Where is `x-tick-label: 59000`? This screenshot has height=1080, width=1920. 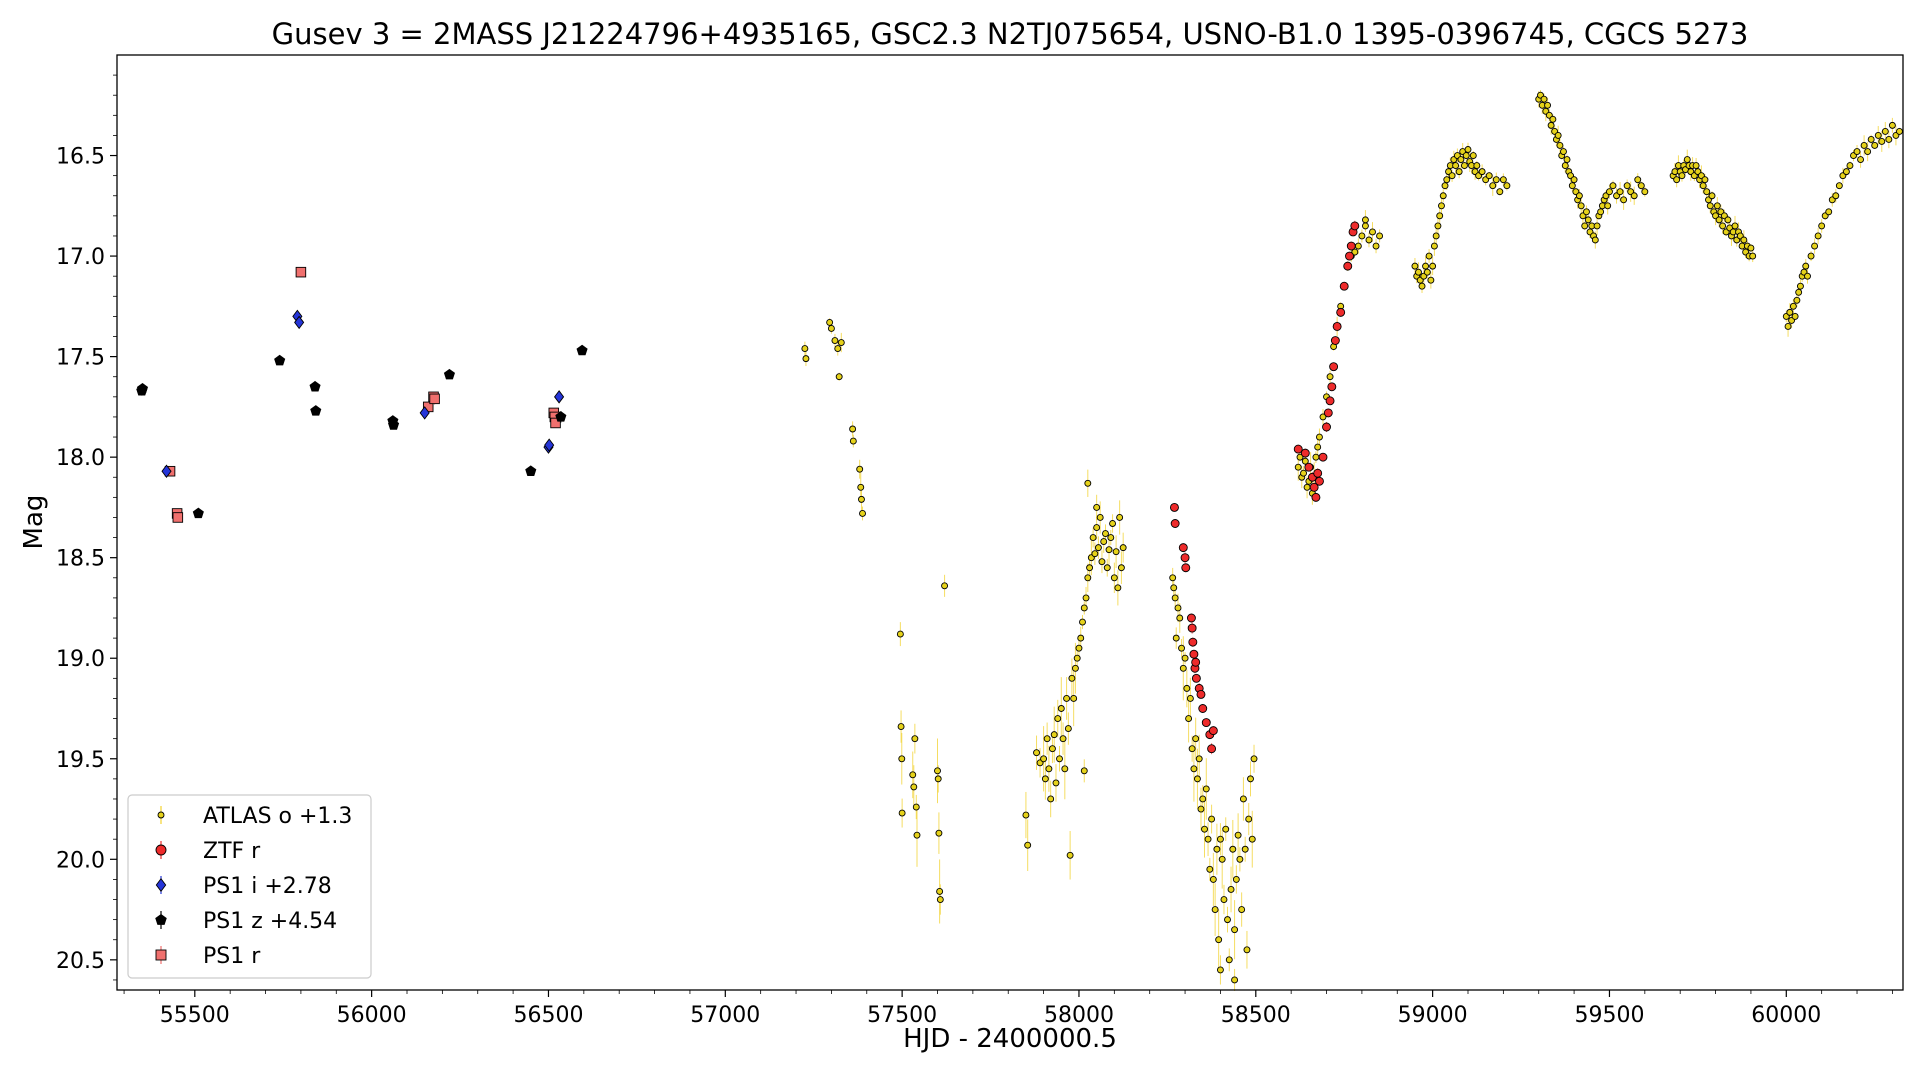 x-tick-label: 59000 is located at coordinates (1433, 1015).